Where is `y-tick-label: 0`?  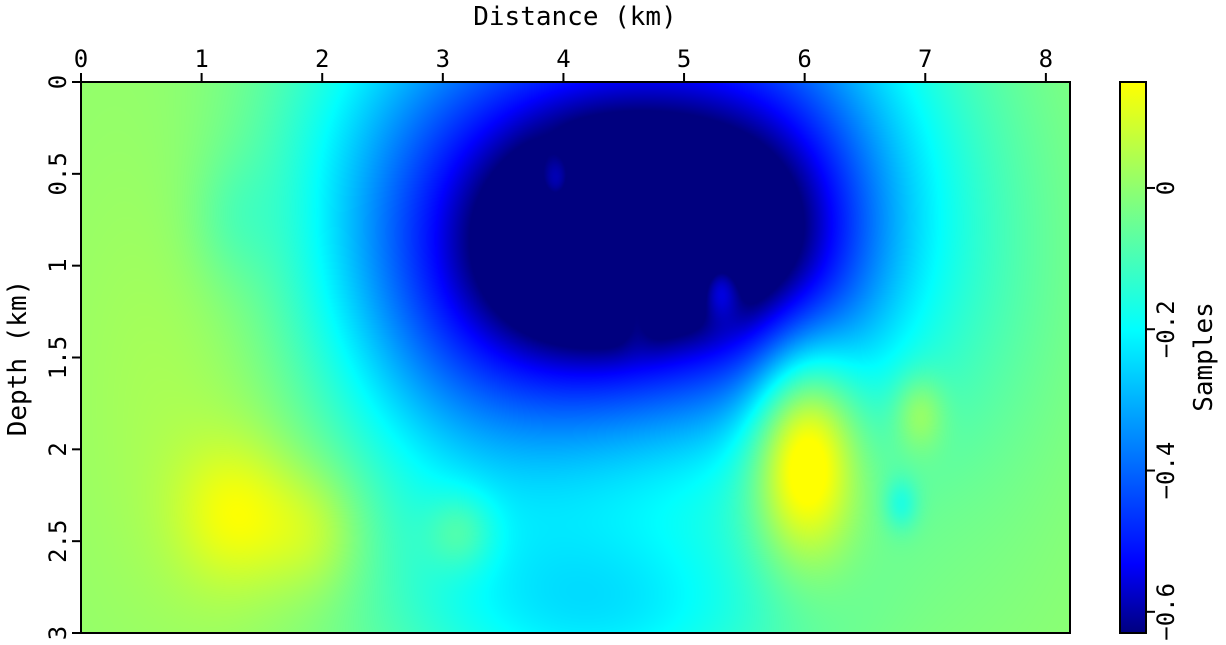
y-tick-label: 0 is located at coordinates (58, 82).